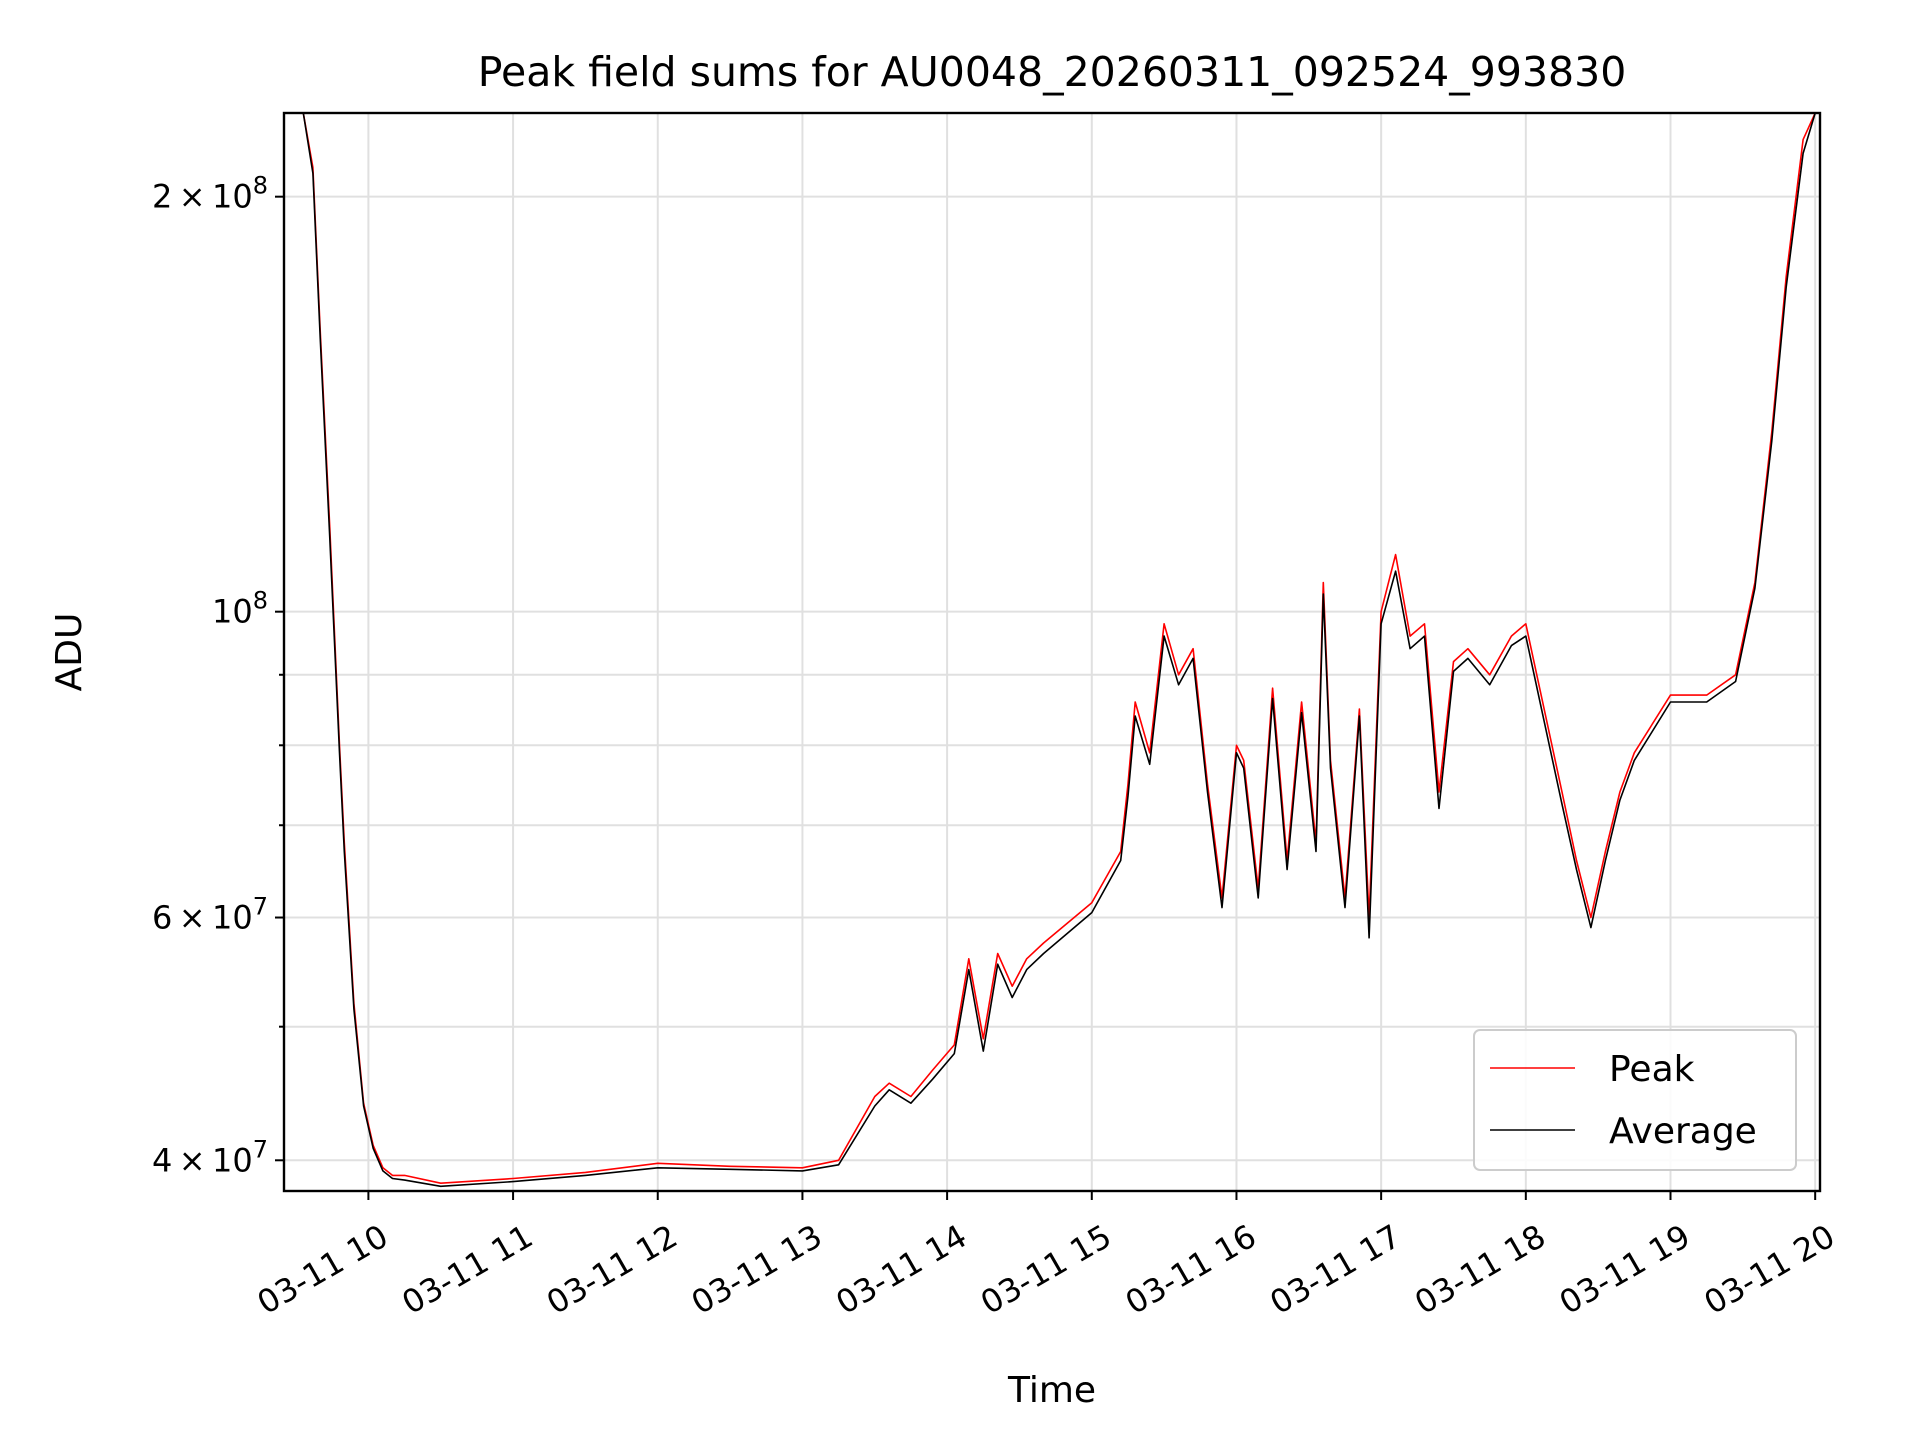  I want to click on legend-label-peak: Peak, so click(1652, 1069).